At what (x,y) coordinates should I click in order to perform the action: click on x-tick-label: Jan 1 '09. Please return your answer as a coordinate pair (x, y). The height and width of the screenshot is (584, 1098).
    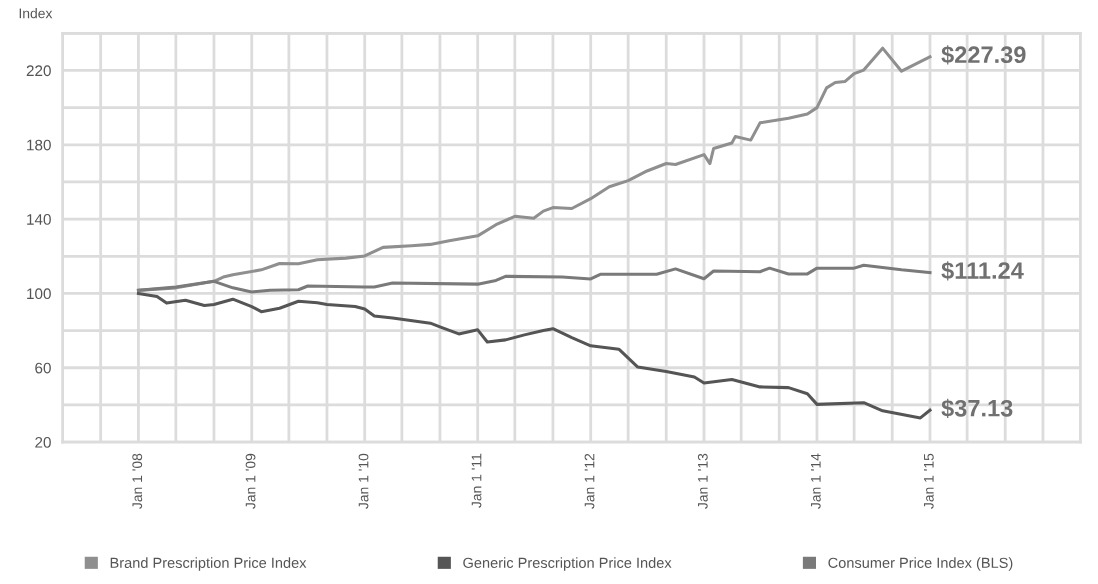
    Looking at the image, I should click on (250, 481).